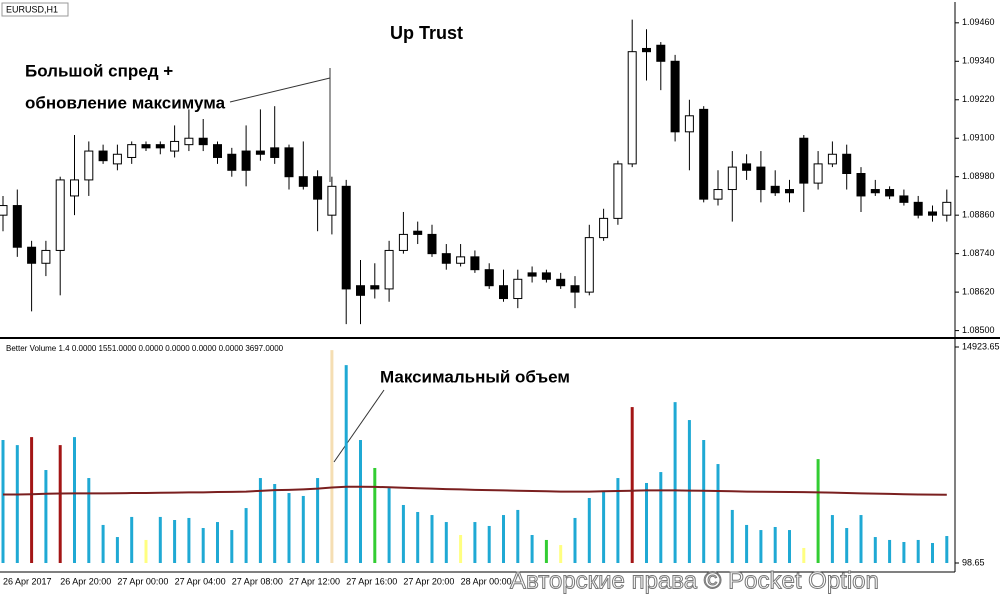  I want to click on x-tick-label: 26 Apr 2017, so click(27, 581).